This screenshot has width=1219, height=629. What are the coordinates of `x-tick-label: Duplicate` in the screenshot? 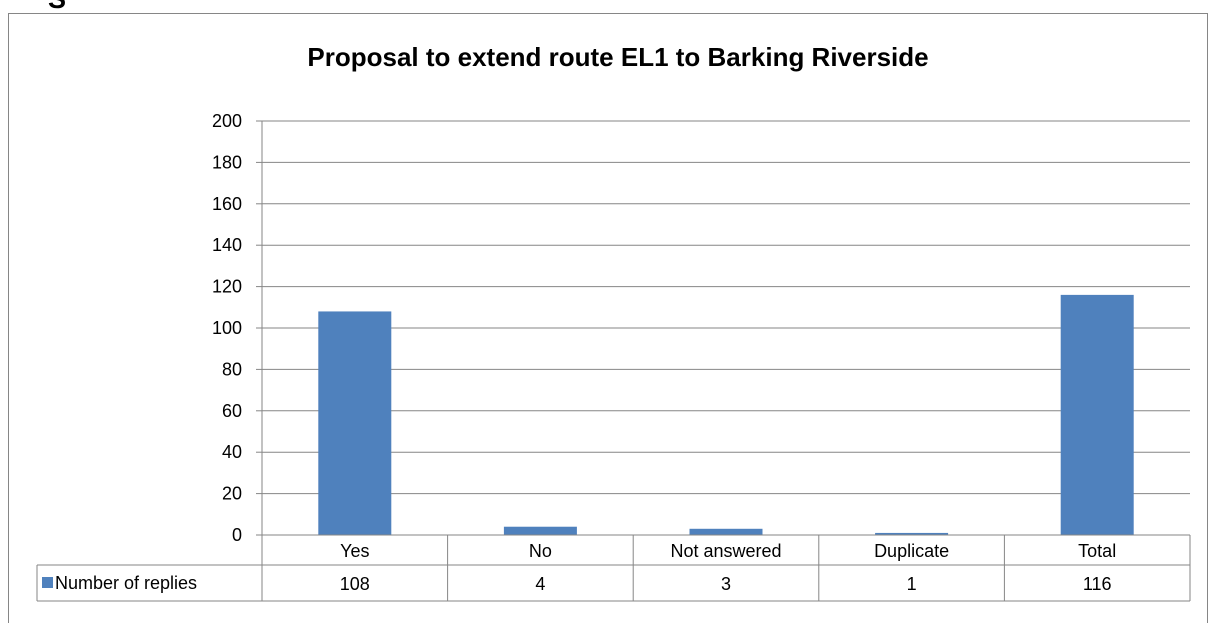 It's located at (911, 551).